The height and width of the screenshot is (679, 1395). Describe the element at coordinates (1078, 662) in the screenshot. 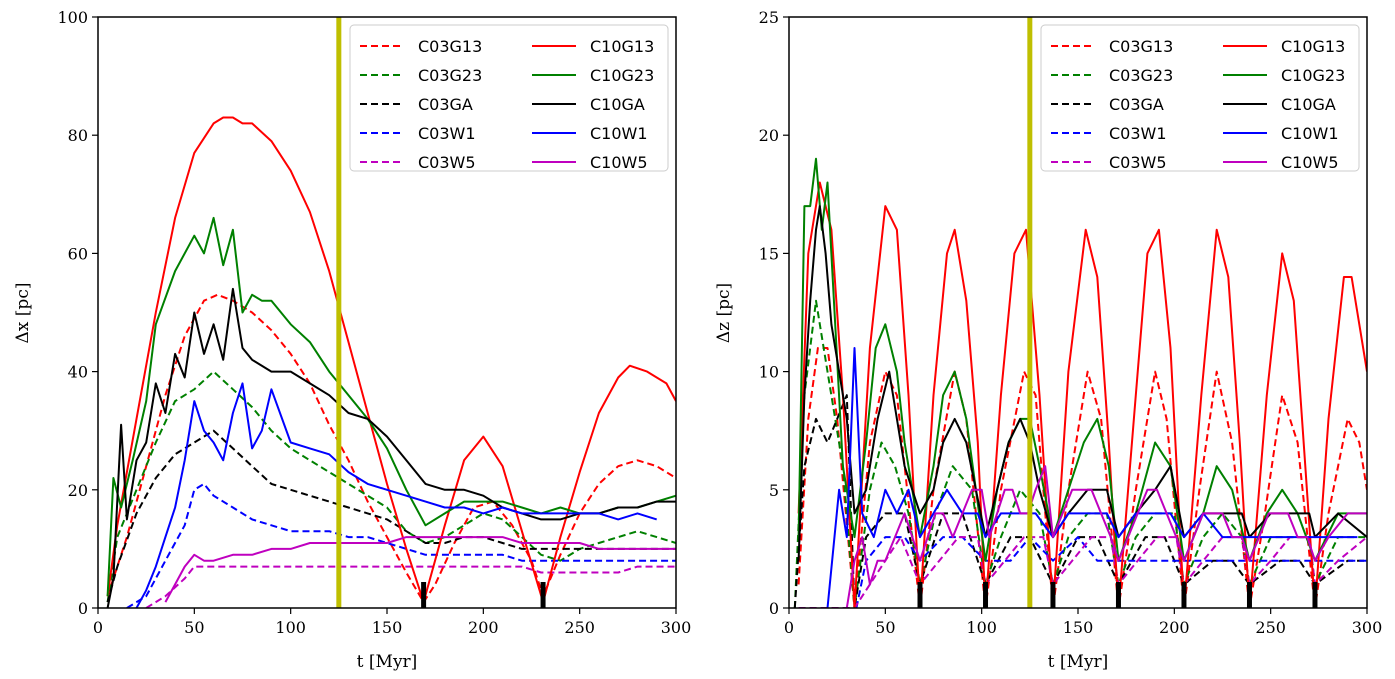

I see `right-x-axis-label: t [Myr]` at that location.